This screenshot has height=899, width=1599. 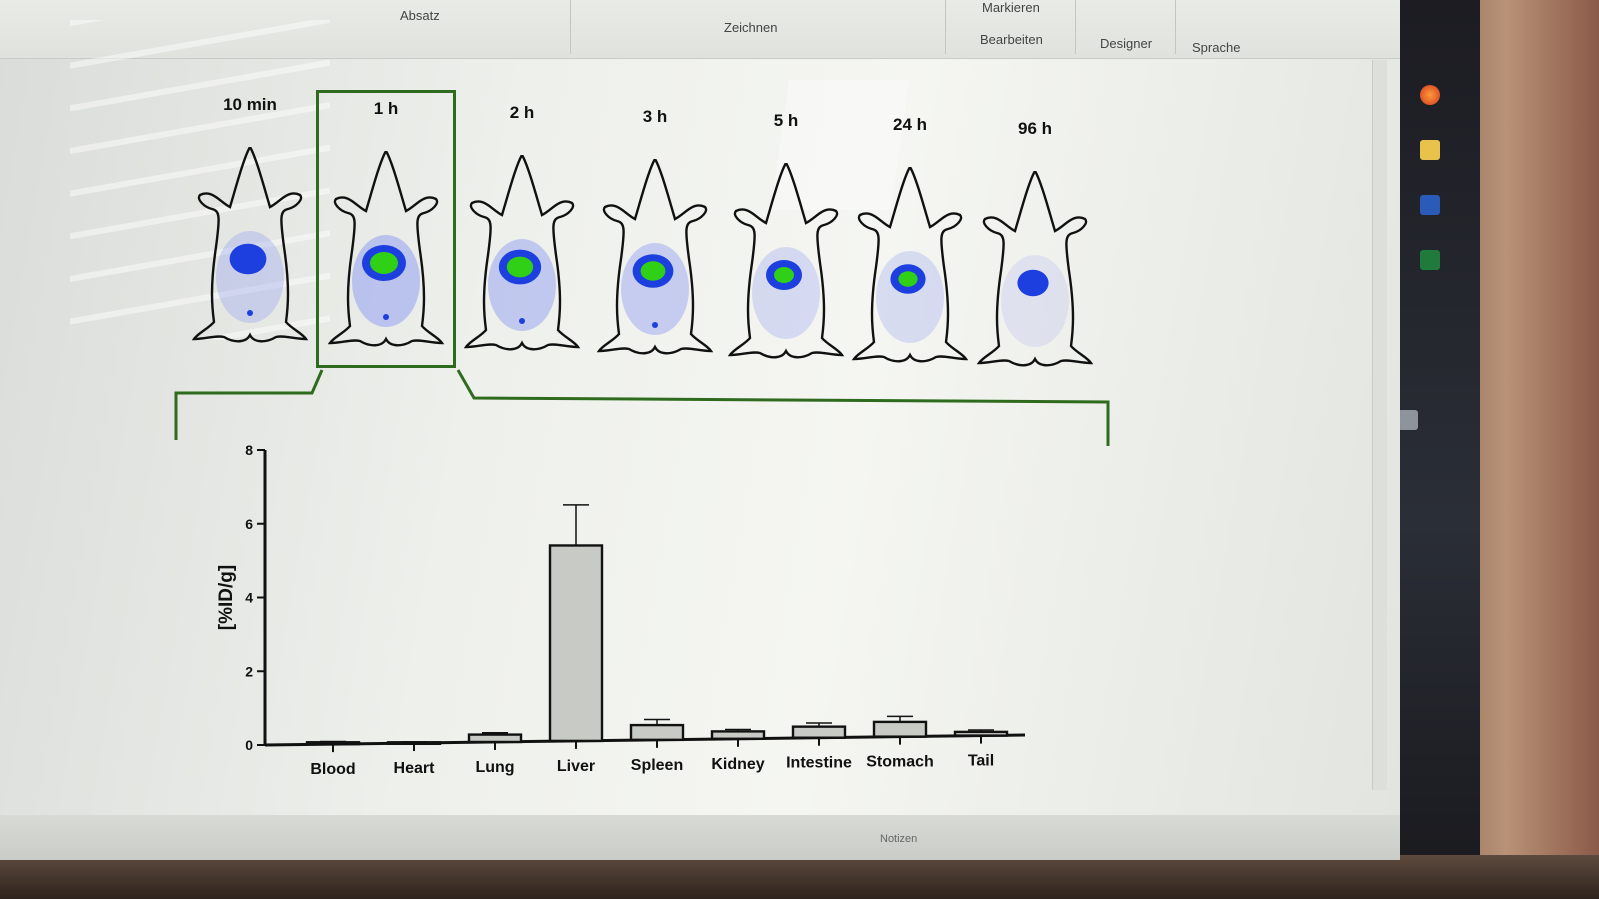 What do you see at coordinates (799, 877) in the screenshot?
I see `desk-surface` at bounding box center [799, 877].